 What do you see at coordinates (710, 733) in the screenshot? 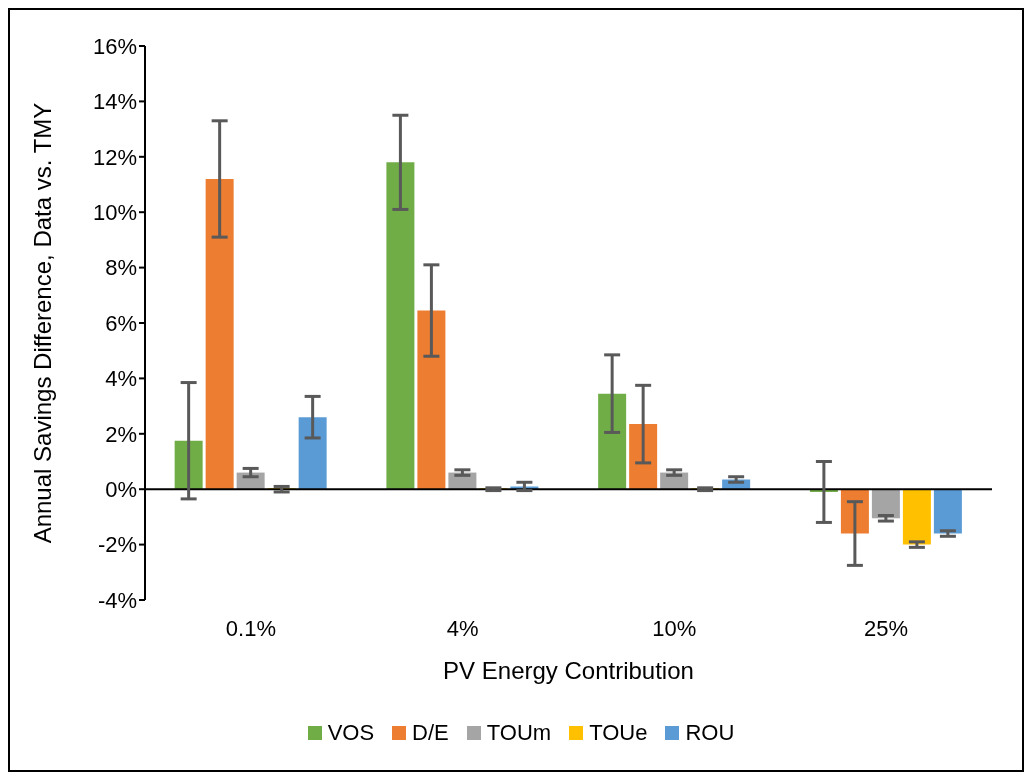
I see `legend-label: ROU` at bounding box center [710, 733].